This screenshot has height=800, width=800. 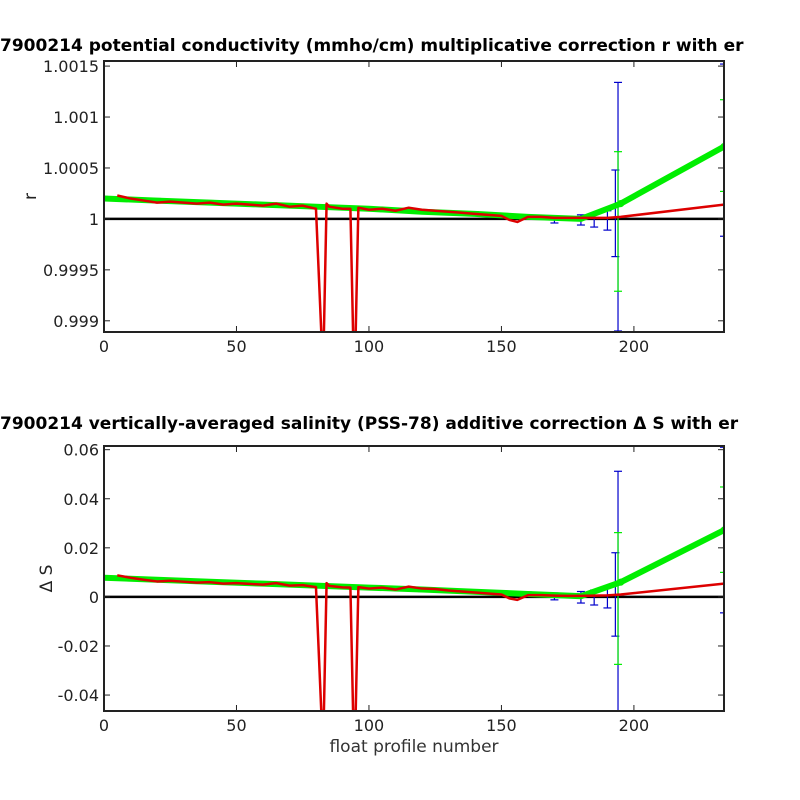 What do you see at coordinates (94, 597) in the screenshot?
I see `y-tick-label: 0` at bounding box center [94, 597].